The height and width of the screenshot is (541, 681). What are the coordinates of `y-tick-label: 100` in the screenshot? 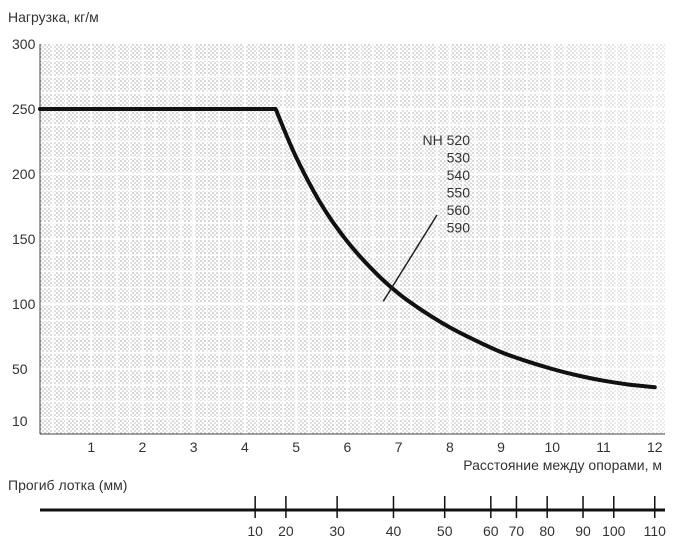 It's located at (24, 304).